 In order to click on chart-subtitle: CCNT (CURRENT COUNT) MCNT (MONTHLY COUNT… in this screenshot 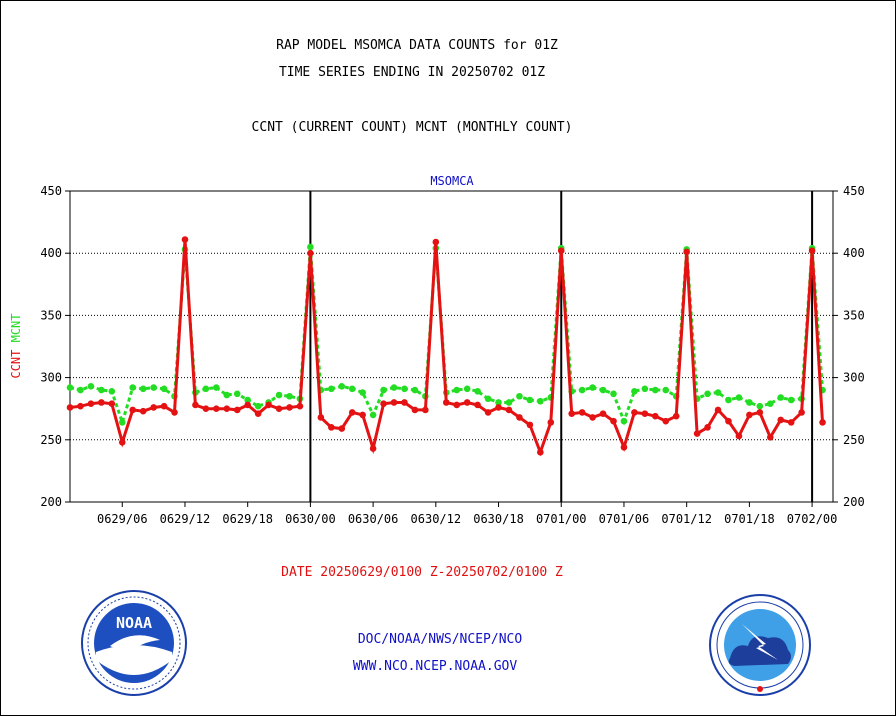, I will do `click(412, 127)`.